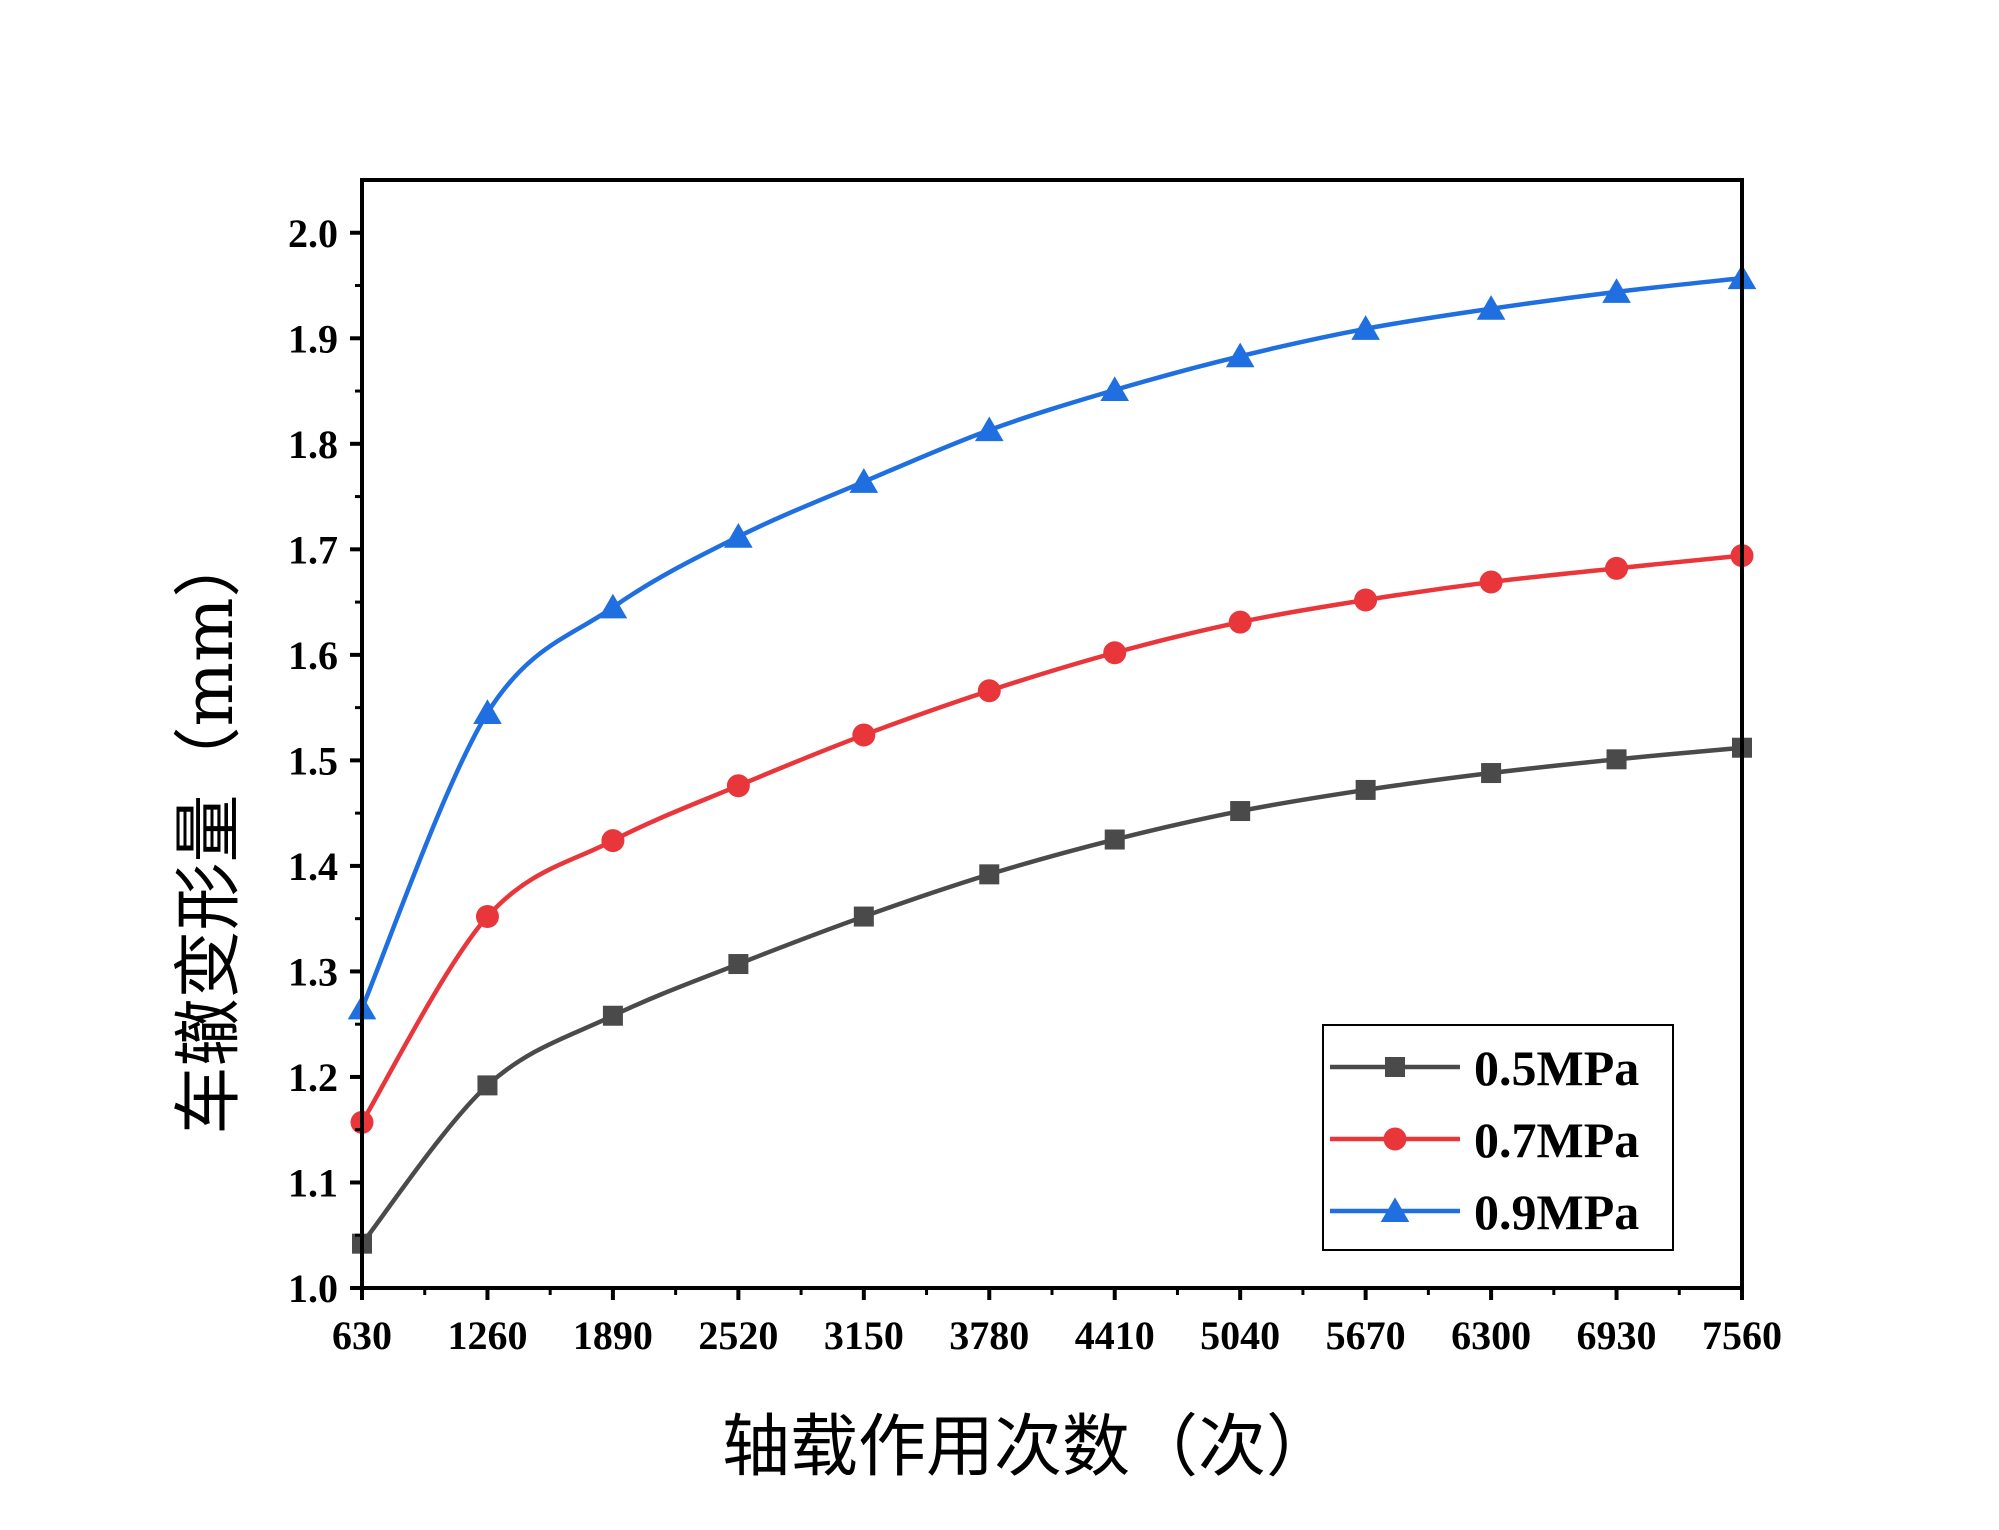 The image size is (1999, 1530). I want to click on y-tick-label-4: 1.4, so click(313, 866).